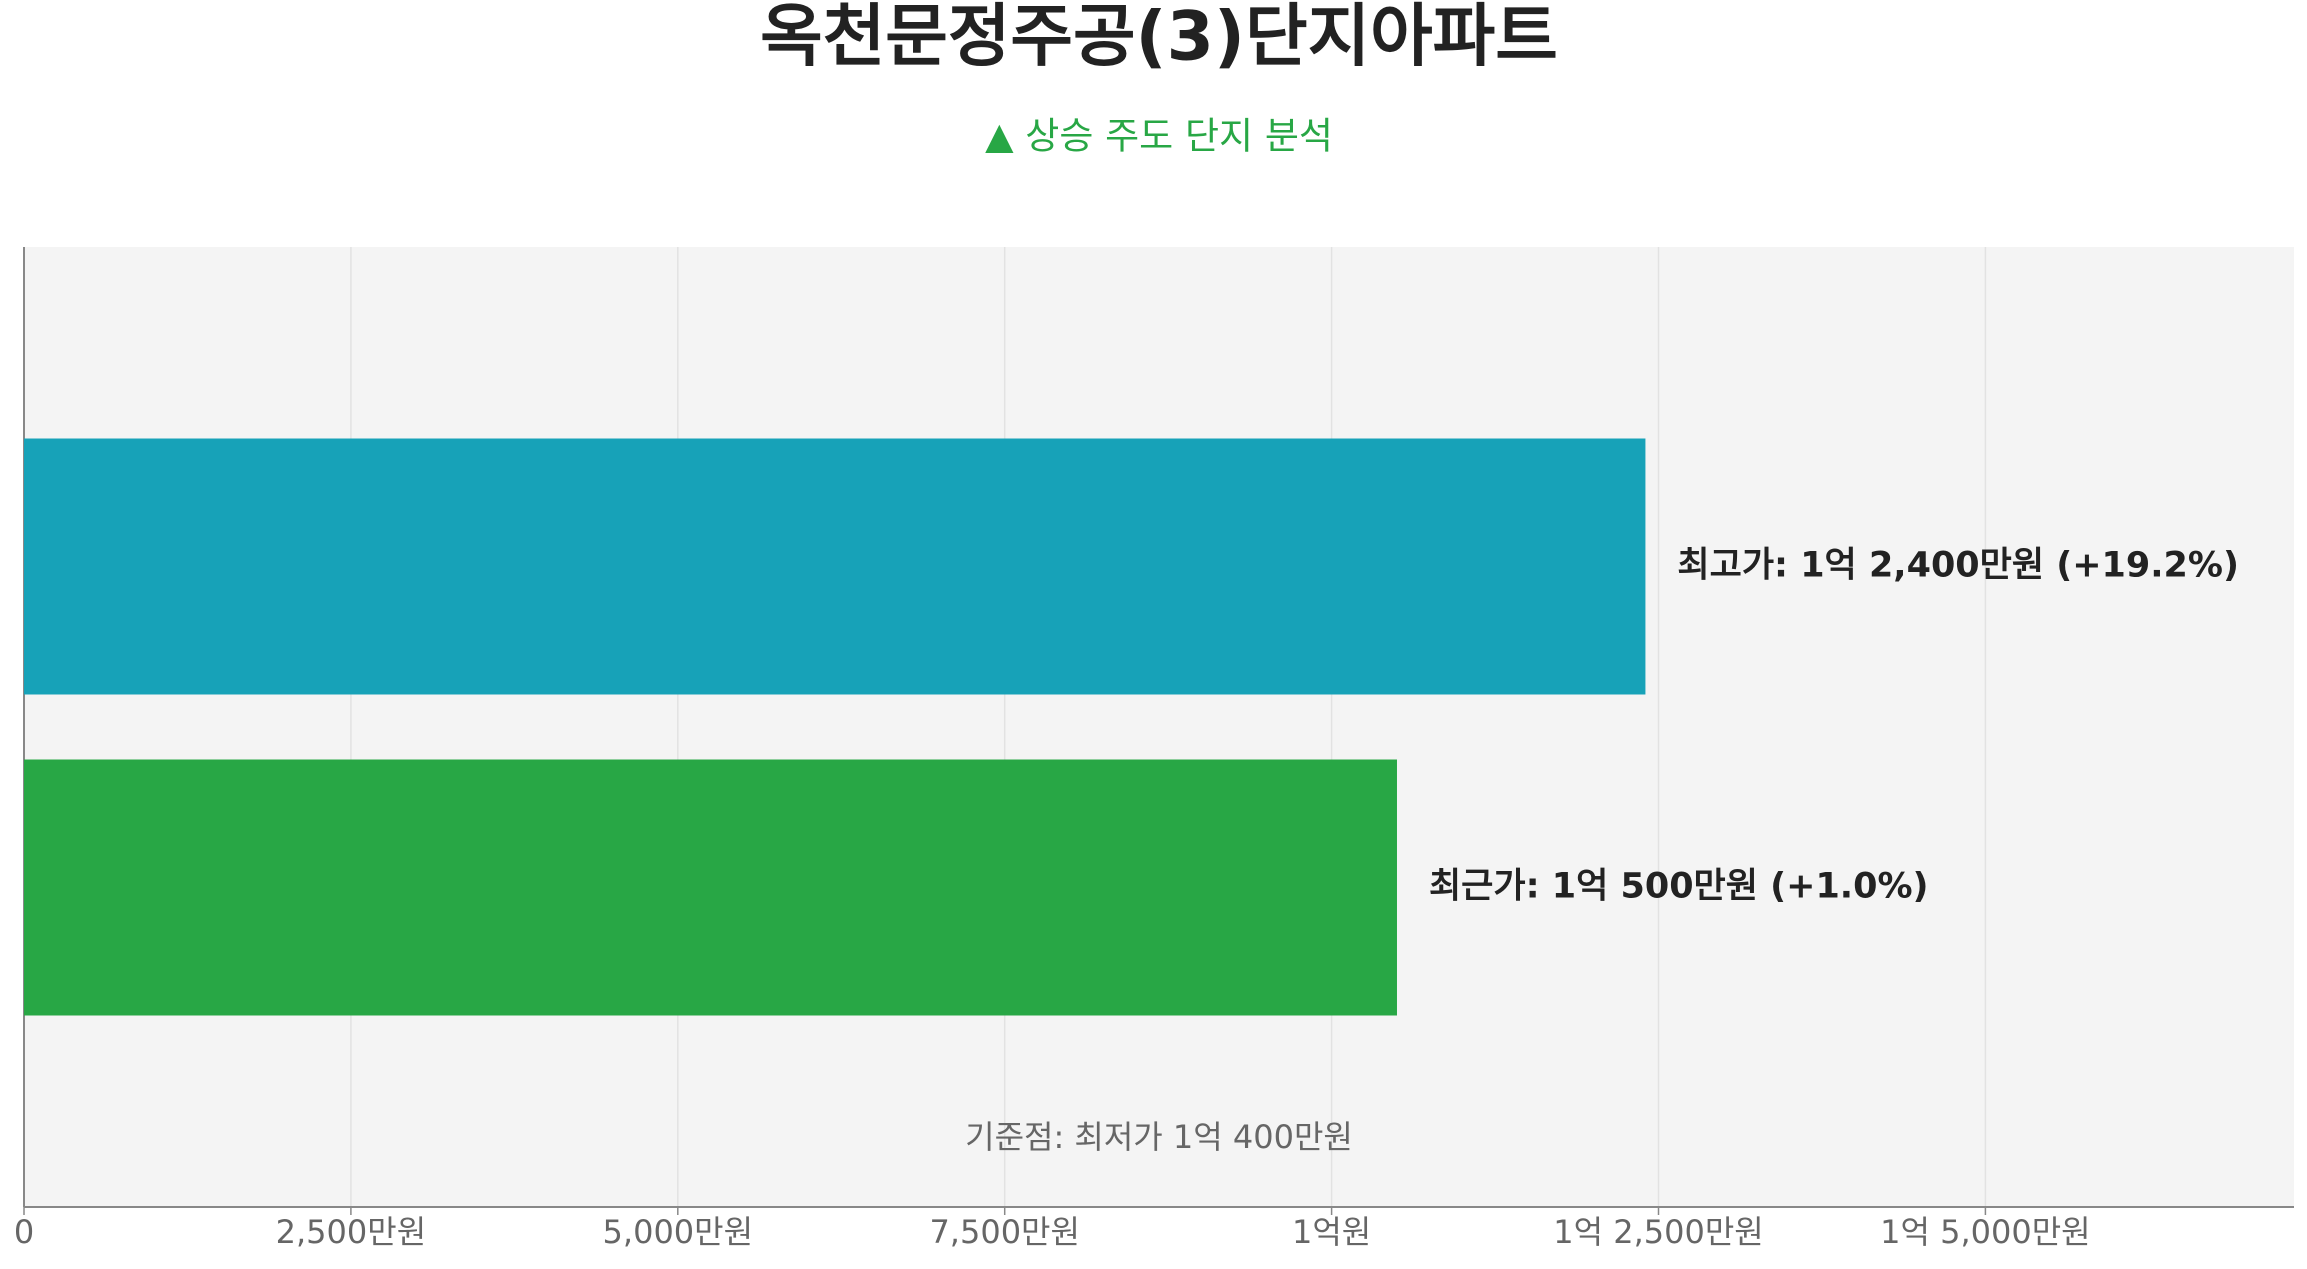 This screenshot has height=1269, width=2307. I want to click on x-tick-label: 1억 5,000만원, so click(1985, 1232).